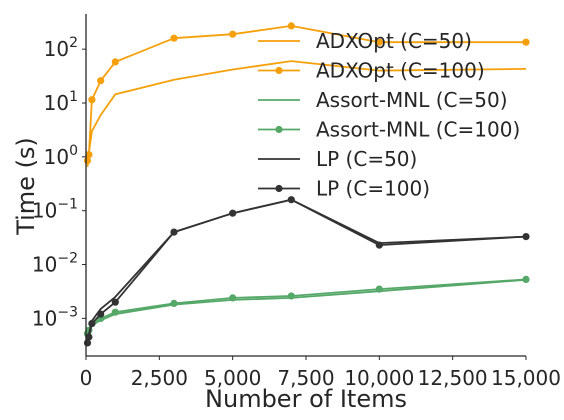  What do you see at coordinates (400, 71) in the screenshot?
I see `legend-label: ADXOpt (C=100)` at bounding box center [400, 71].